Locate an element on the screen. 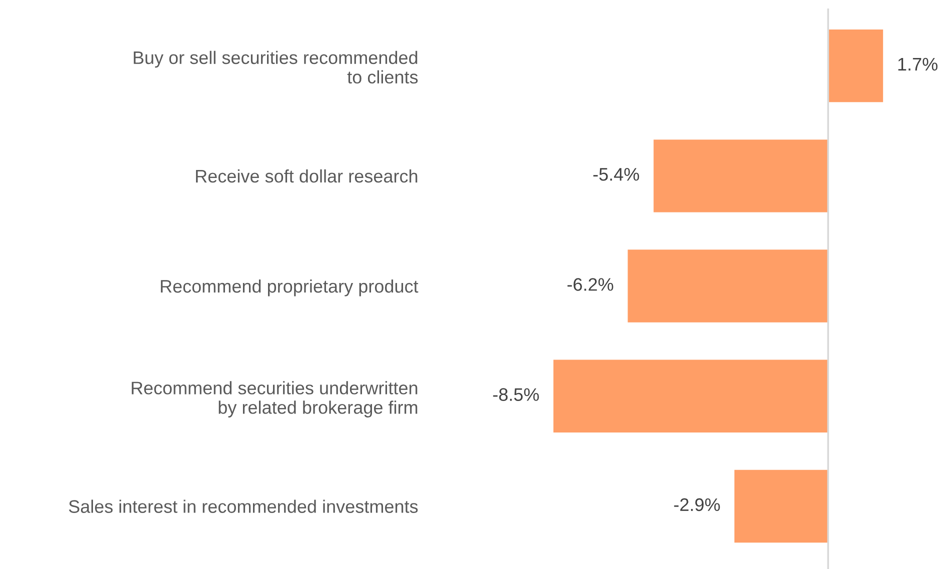 The width and height of the screenshot is (949, 569). y-tick-label: Recommend proprietary product is located at coordinates (289, 287).